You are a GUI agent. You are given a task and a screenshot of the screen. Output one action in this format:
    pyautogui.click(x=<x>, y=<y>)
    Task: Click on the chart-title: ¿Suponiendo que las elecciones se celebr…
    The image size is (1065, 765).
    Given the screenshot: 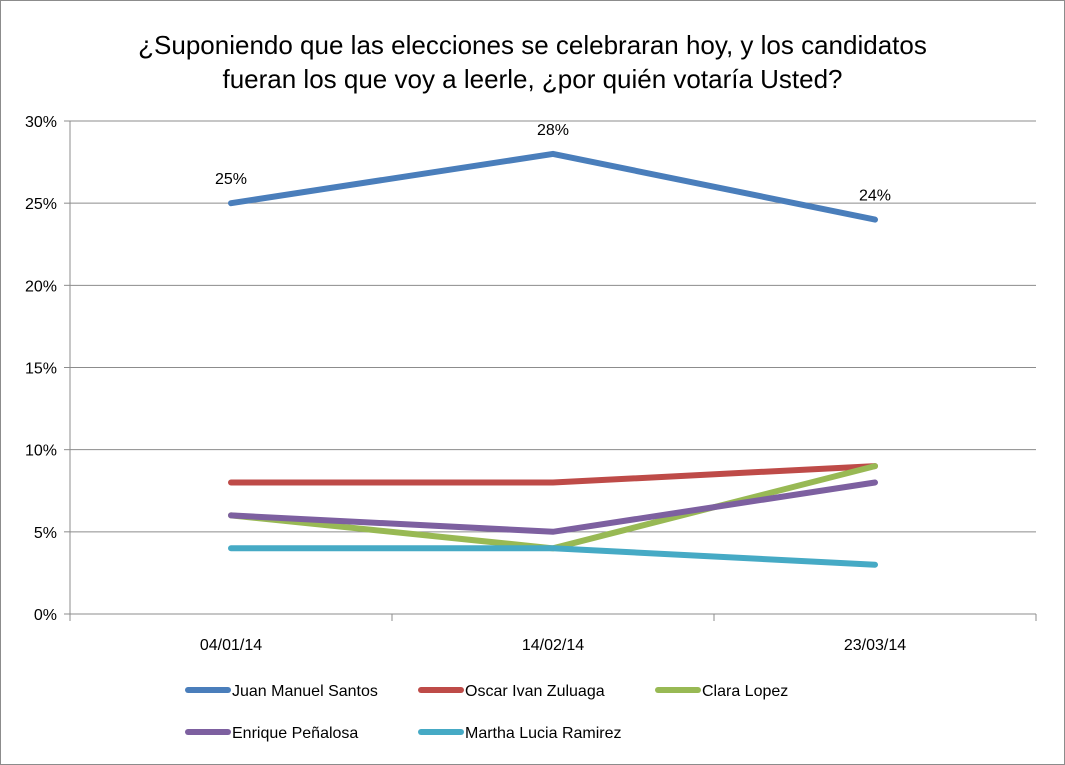 What is the action you would take?
    pyautogui.click(x=532, y=62)
    